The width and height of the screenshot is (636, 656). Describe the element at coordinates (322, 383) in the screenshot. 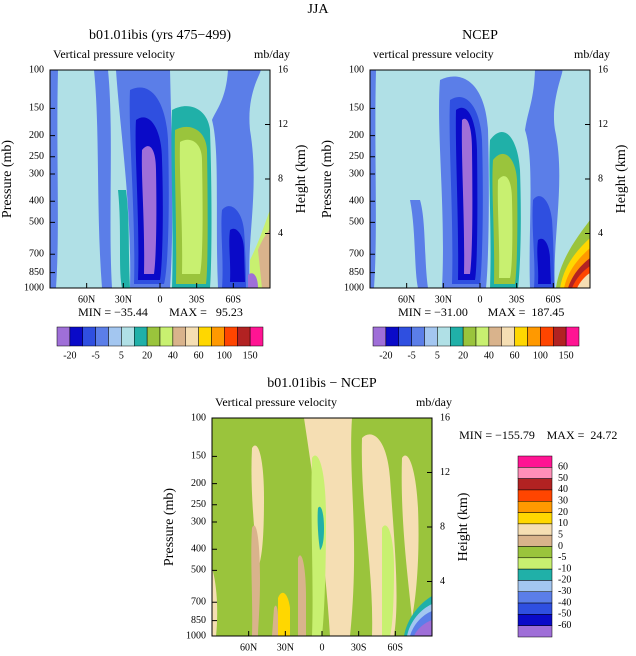

I see `panel-title: b01.01ibis − NCEP` at that location.